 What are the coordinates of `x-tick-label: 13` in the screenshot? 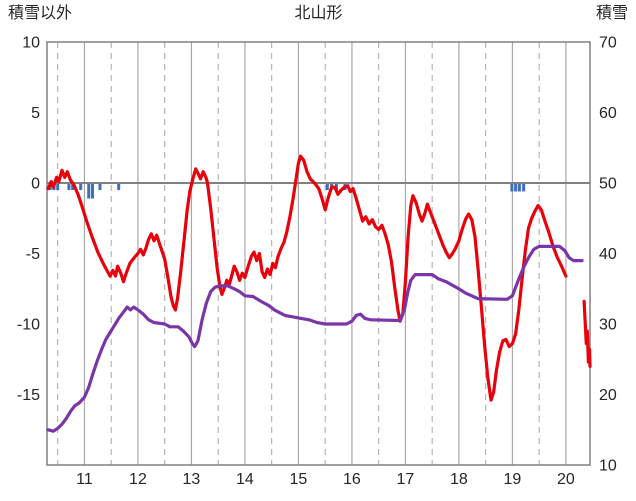 It's located at (192, 479).